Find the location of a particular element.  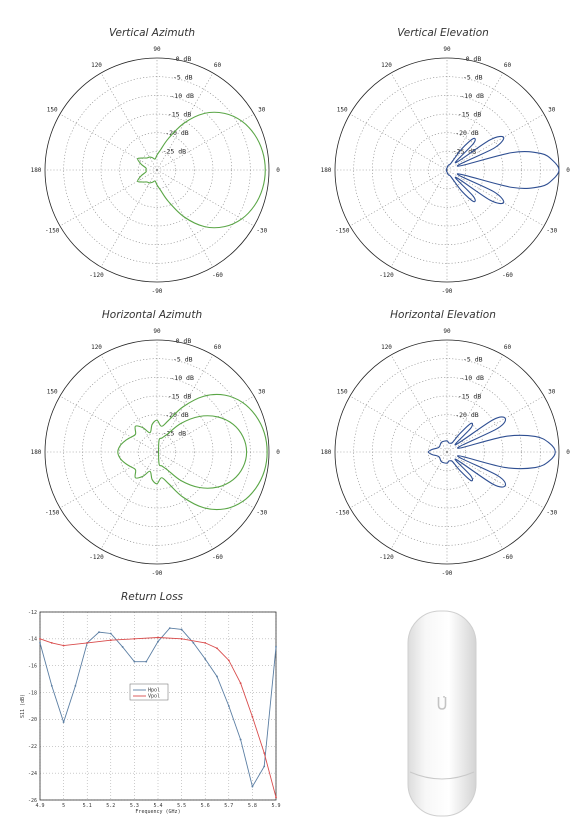

chart-title: Horizontal Elevation is located at coordinates (443, 315).